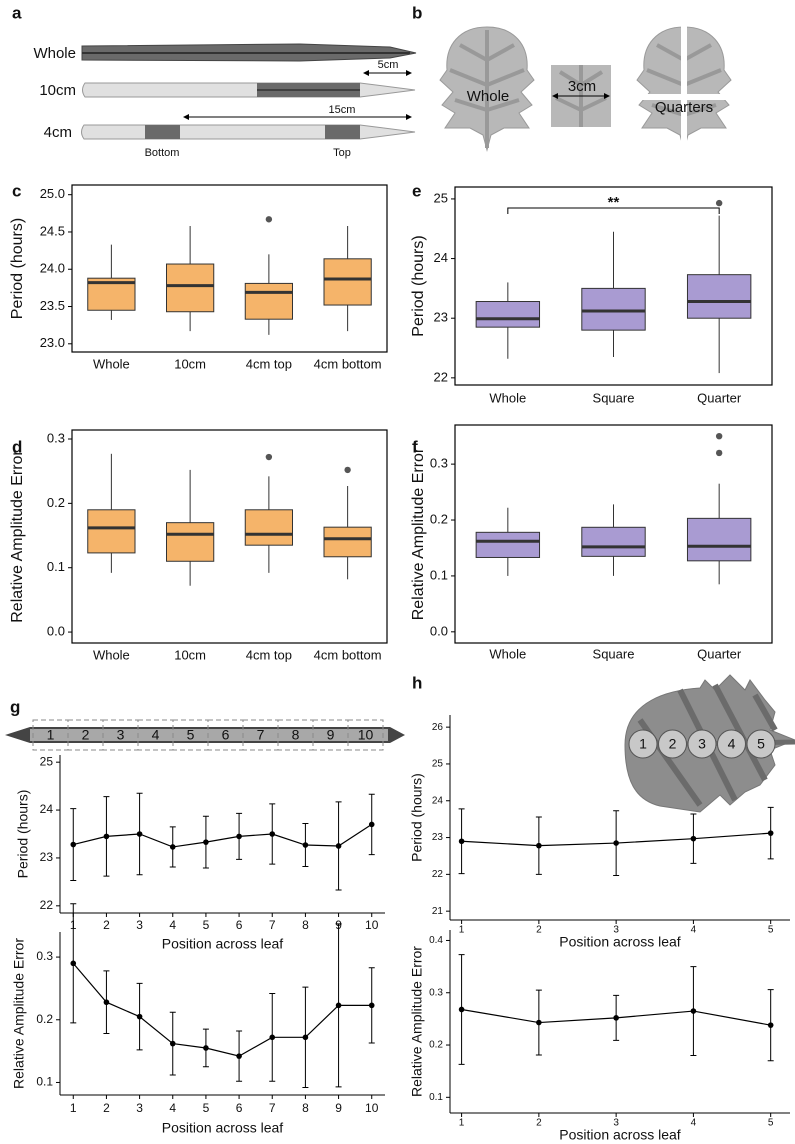 This screenshot has height=1144, width=795. Describe the element at coordinates (16, 190) in the screenshot. I see `panel-label: c` at that location.